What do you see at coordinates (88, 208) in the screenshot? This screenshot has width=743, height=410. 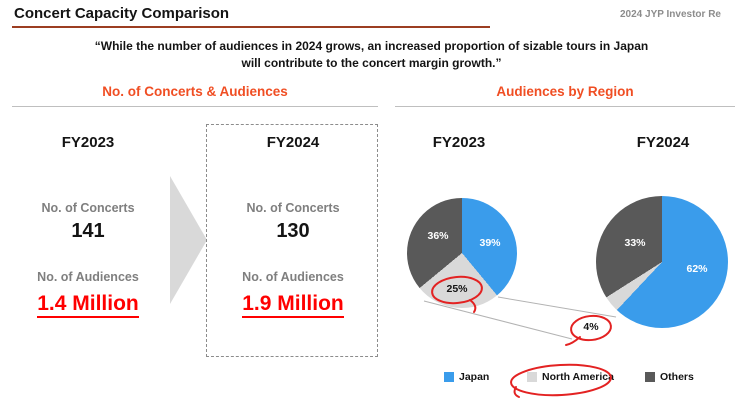 I see `fy2023-concerts-label: No. of Concerts` at bounding box center [88, 208].